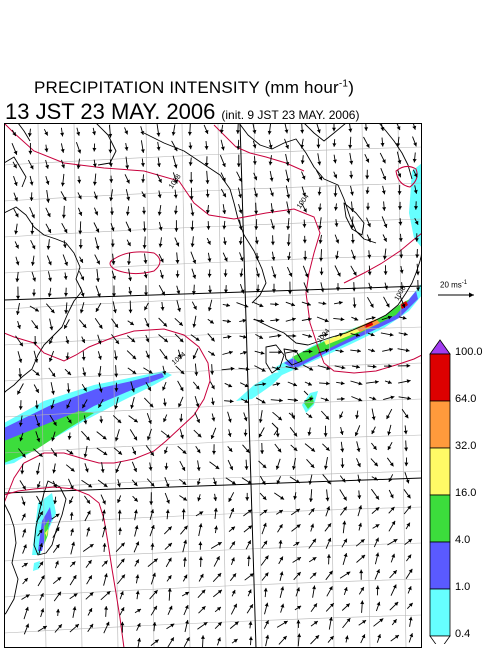  What do you see at coordinates (402, 385) in the screenshot?
I see `grid-meridian` at bounding box center [402, 385].